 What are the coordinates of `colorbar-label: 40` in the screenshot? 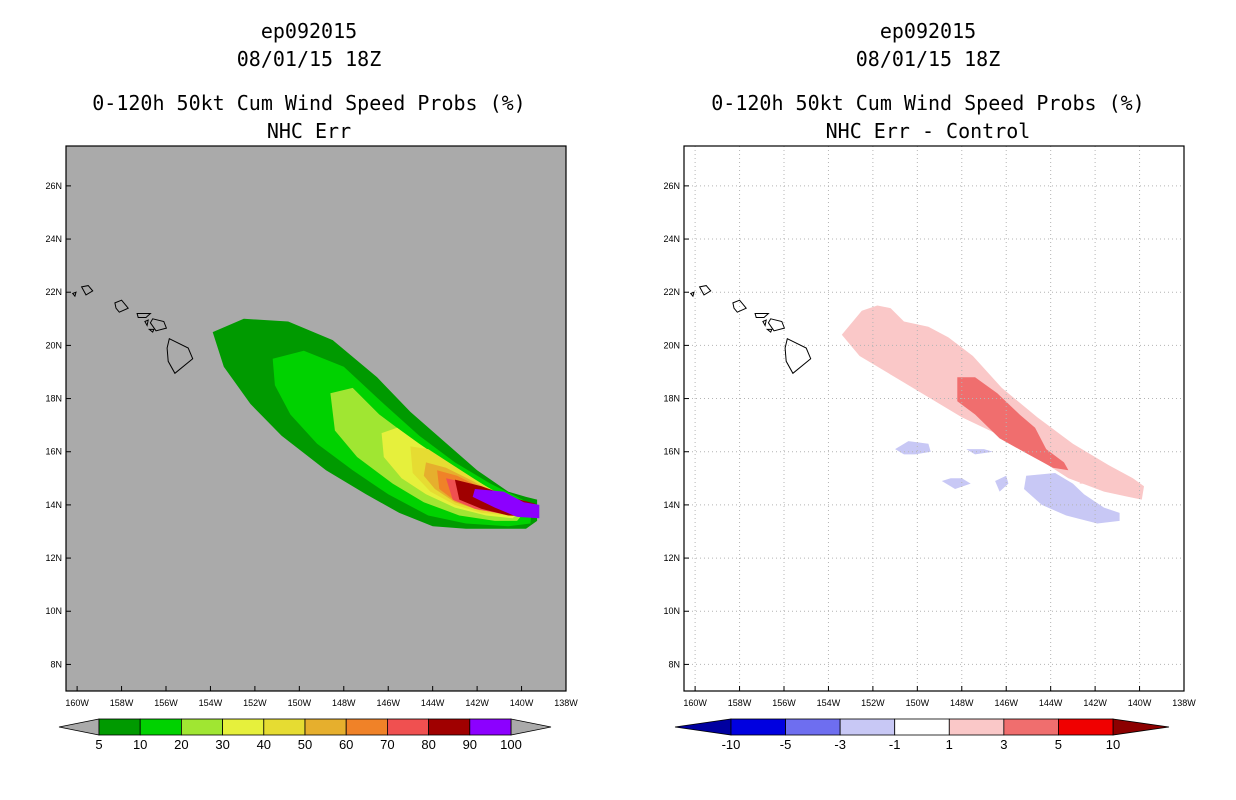 It's located at (264, 744).